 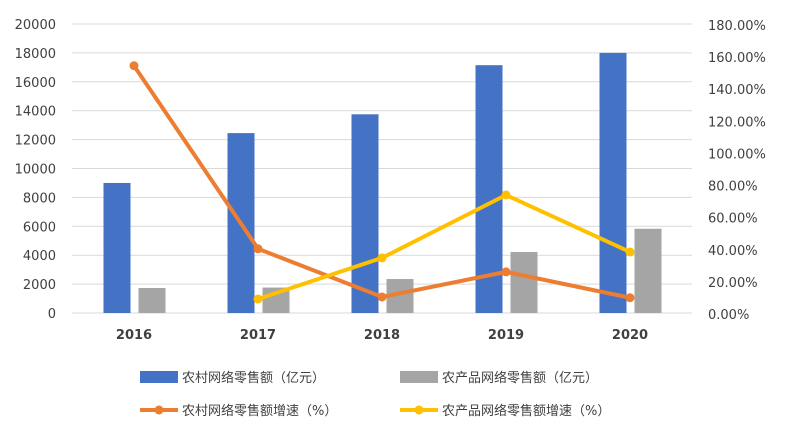 What do you see at coordinates (35, 141) in the screenshot?
I see `y-left-tick-label: 12000` at bounding box center [35, 141].